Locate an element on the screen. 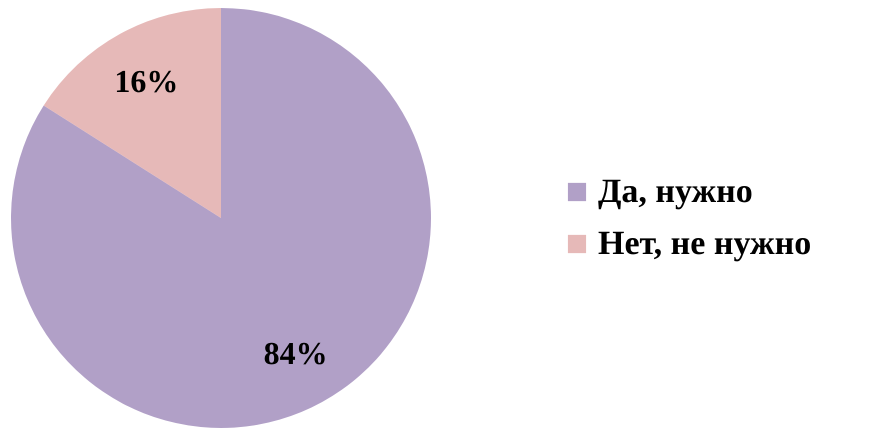 Image resolution: width=869 pixels, height=431 pixels. data-label: 16% is located at coordinates (146, 81).